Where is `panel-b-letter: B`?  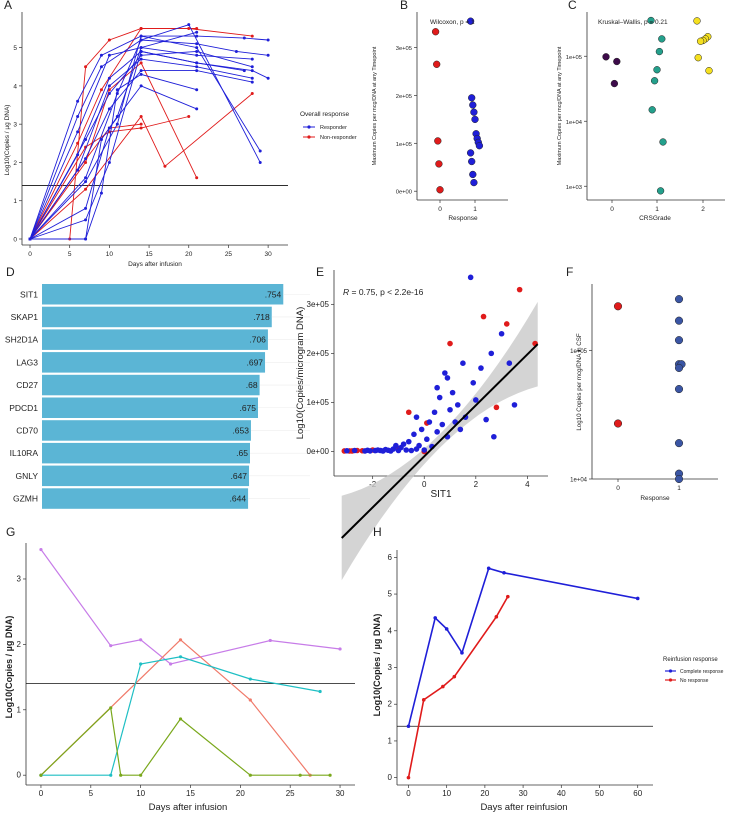 panel-b-letter: B is located at coordinates (404, 6).